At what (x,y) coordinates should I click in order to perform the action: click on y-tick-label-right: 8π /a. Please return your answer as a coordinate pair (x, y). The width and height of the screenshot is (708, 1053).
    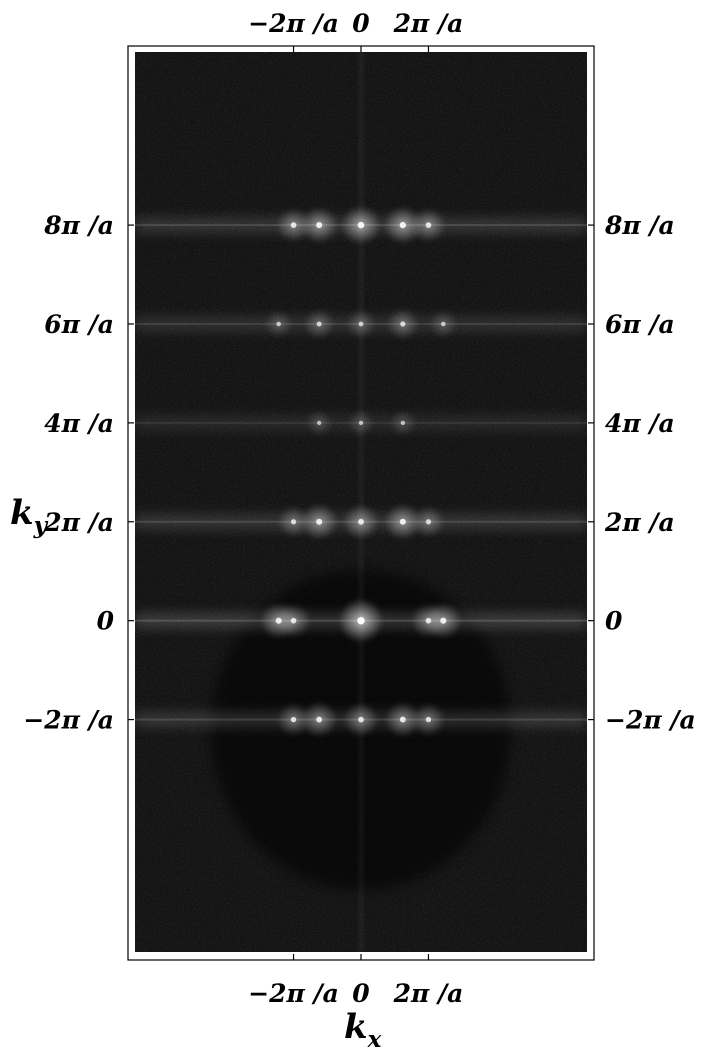
    Looking at the image, I should click on (639, 225).